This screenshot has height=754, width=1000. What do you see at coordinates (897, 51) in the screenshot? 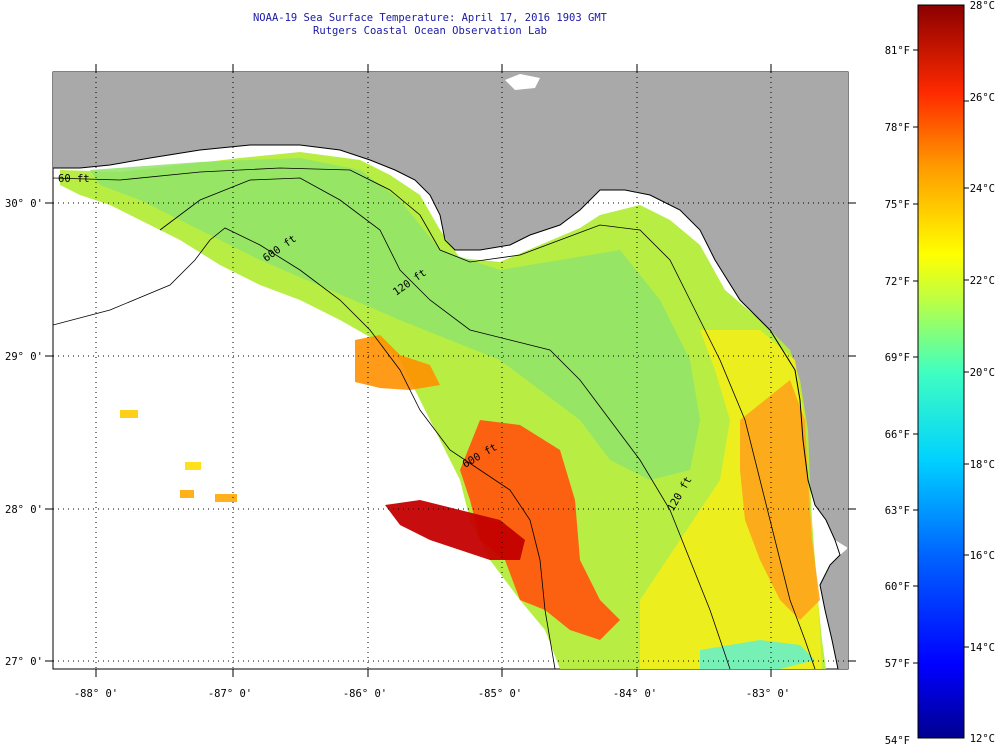
I see `colorbar-f-label: 81°F` at bounding box center [897, 51].